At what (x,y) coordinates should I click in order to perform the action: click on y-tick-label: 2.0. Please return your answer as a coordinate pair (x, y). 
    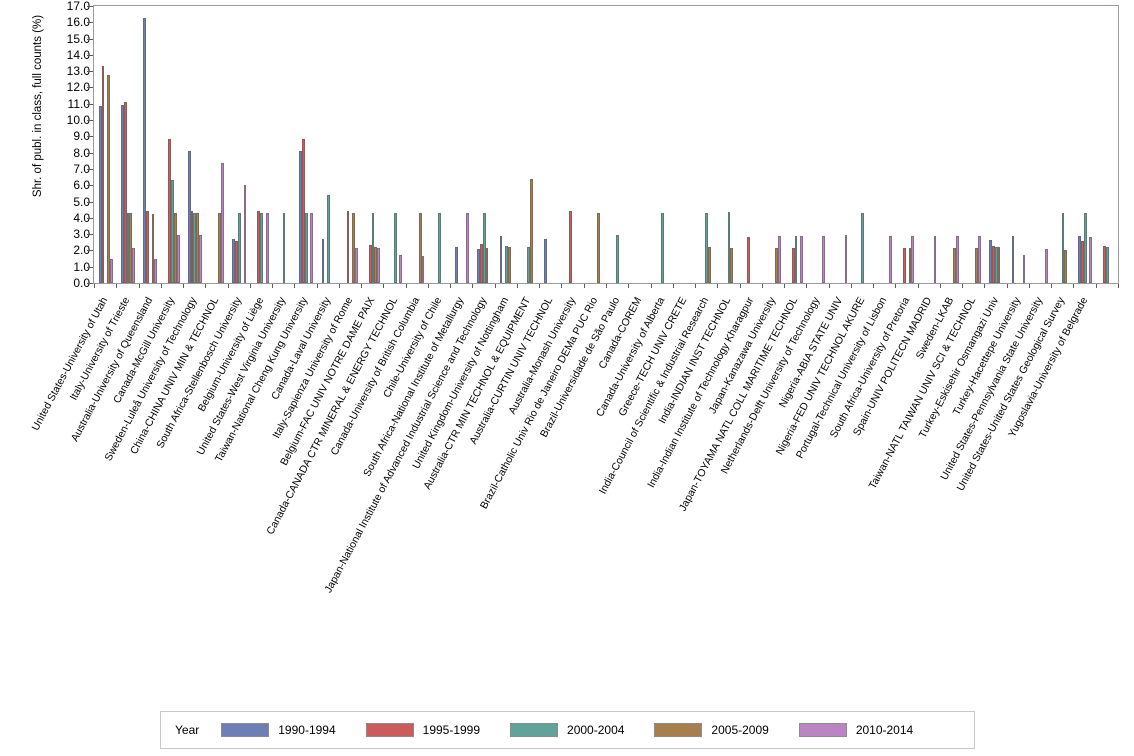
    Looking at the image, I should click on (81, 250).